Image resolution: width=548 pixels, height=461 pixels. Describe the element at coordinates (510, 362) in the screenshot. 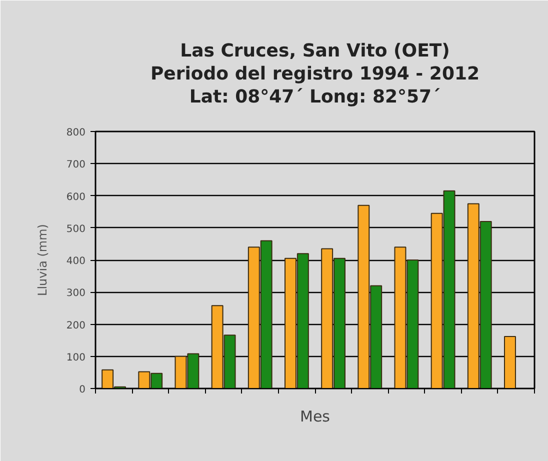

I see `bar` at that location.